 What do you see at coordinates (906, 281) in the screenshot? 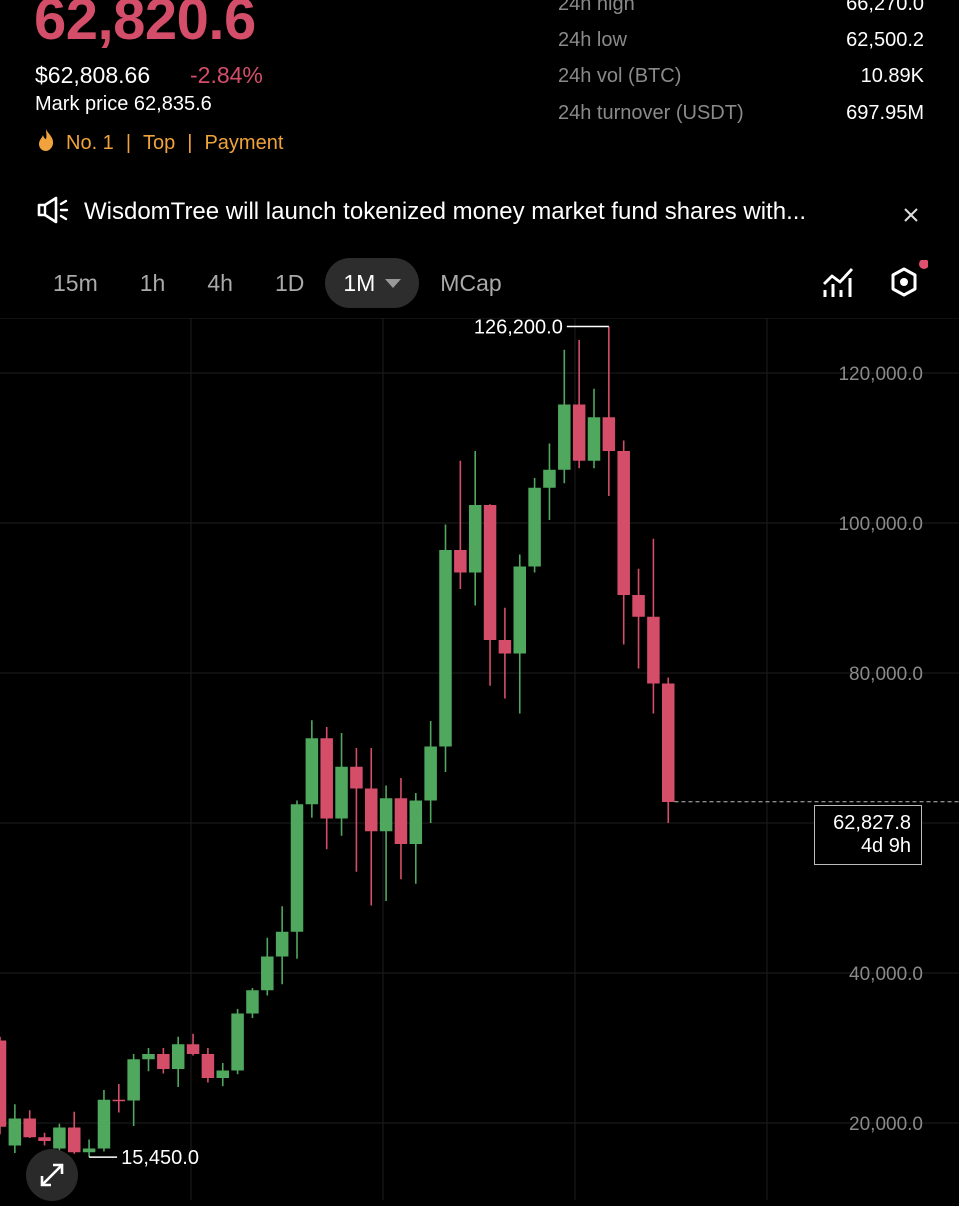
I see `hexagon-settings-icon` at bounding box center [906, 281].